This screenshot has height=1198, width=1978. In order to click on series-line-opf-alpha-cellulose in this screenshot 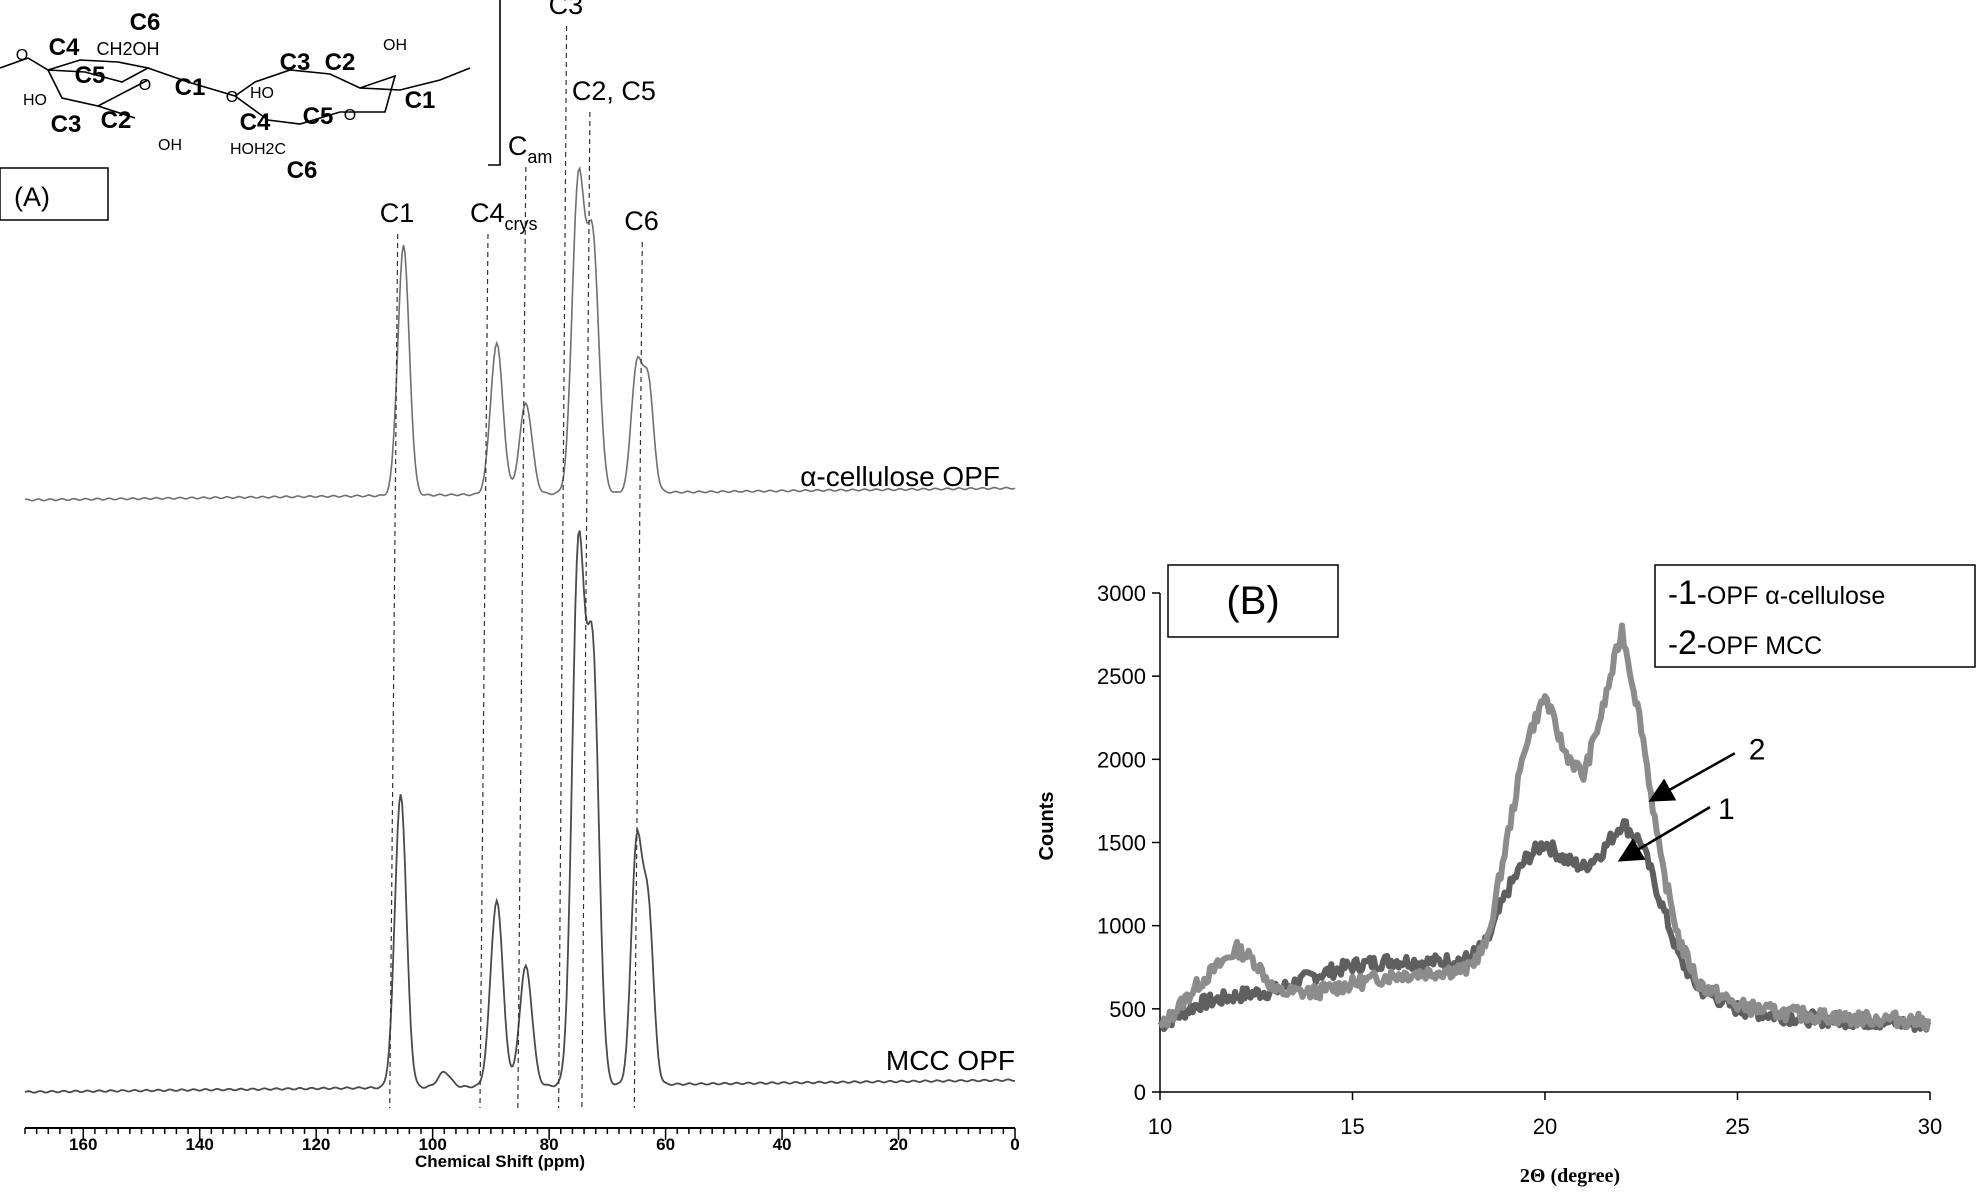, I will do `click(1544, 925)`.